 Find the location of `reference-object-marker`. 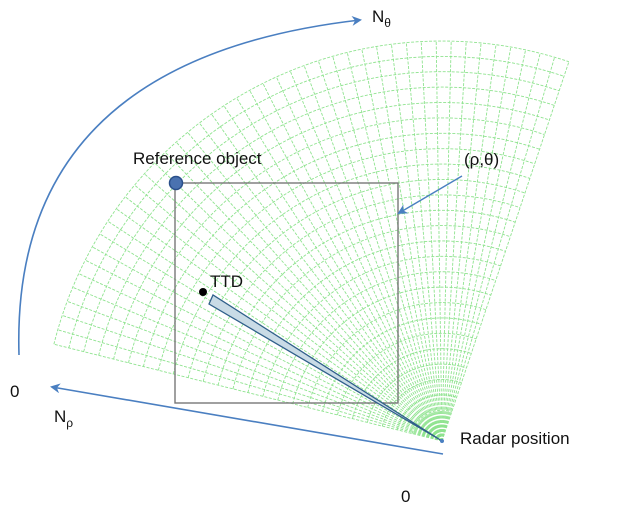

reference-object-marker is located at coordinates (176, 183).